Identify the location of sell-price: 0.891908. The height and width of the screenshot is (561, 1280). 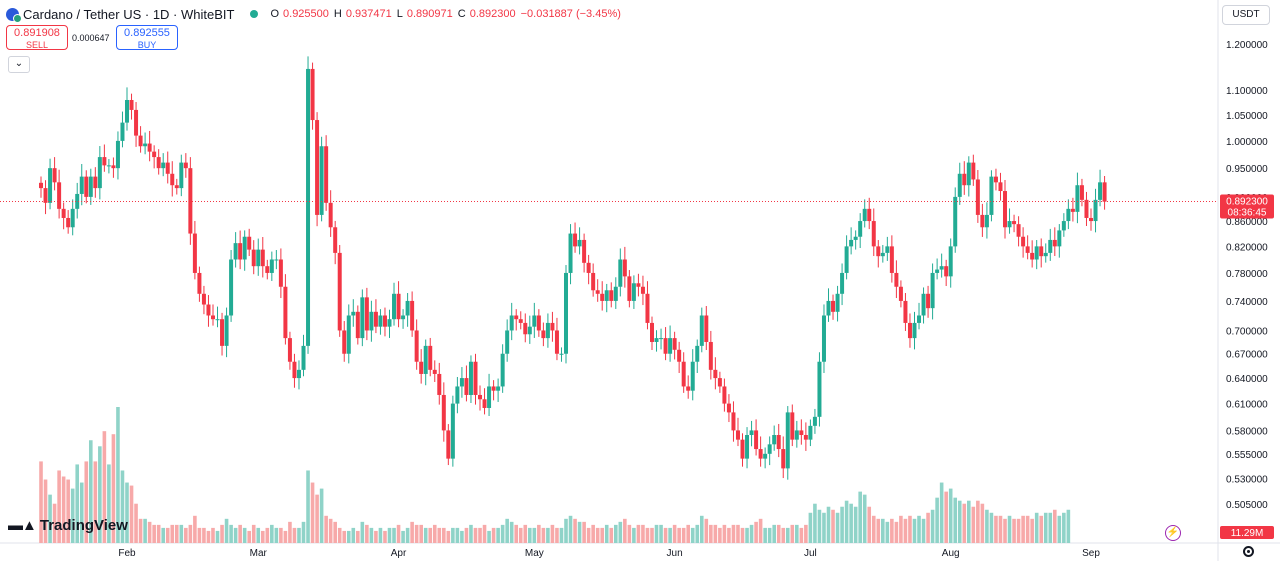
(37, 33).